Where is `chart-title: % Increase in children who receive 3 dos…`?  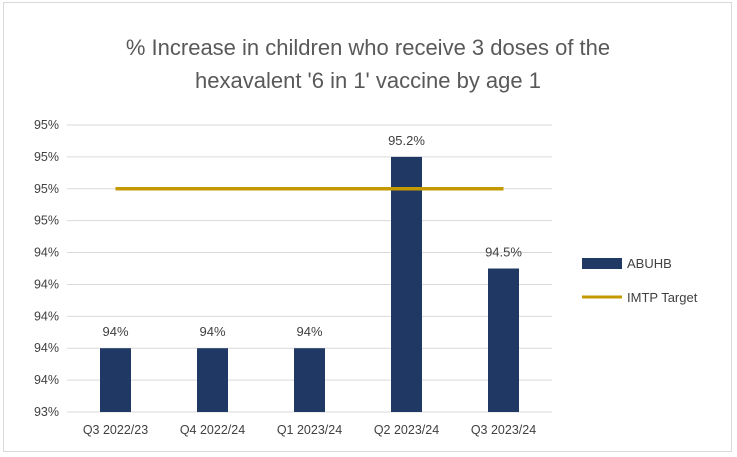
chart-title: % Increase in children who receive 3 dos… is located at coordinates (368, 64).